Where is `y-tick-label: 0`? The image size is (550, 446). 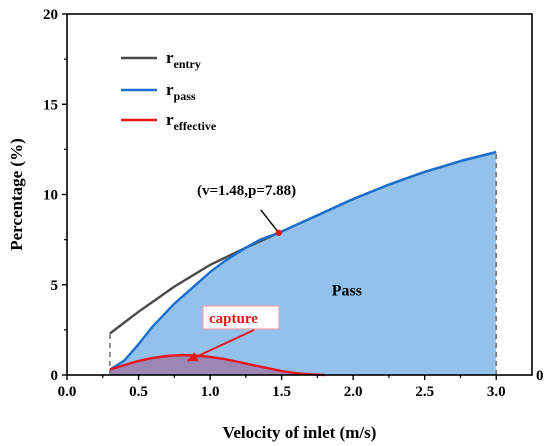
y-tick-label: 0 is located at coordinates (55, 376).